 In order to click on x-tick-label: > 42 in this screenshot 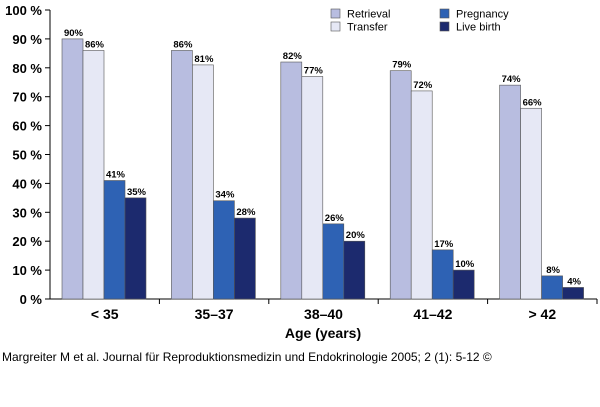, I will do `click(542, 314)`.